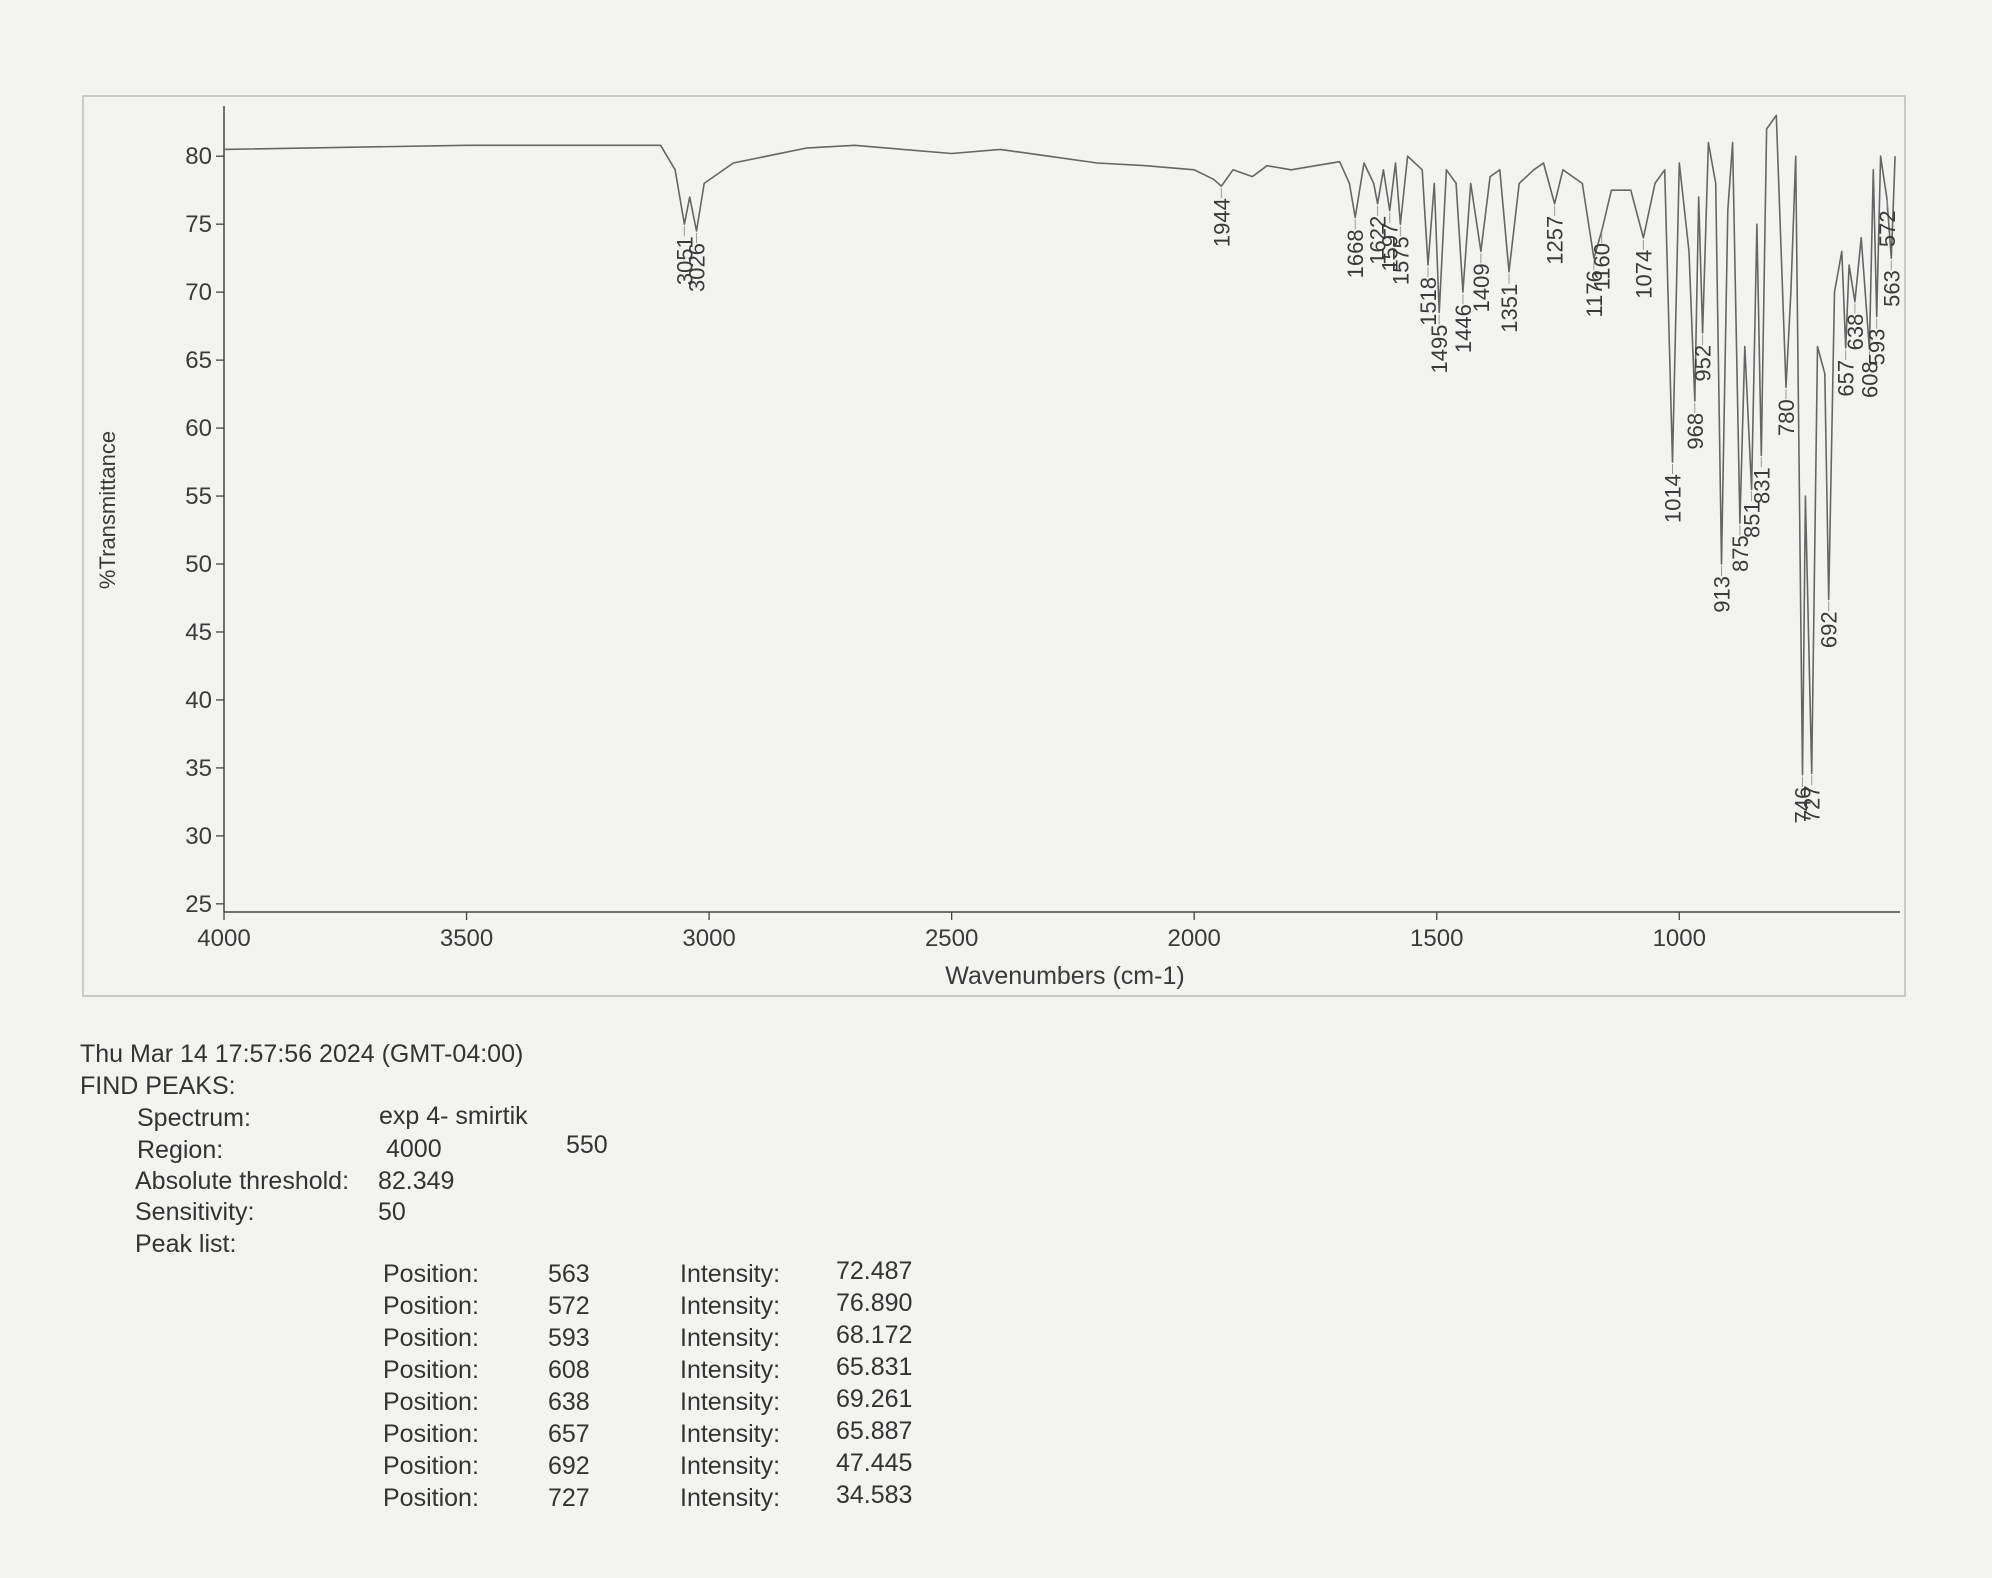 The image size is (1992, 1578). Describe the element at coordinates (198, 224) in the screenshot. I see `y-tick-label: 75` at that location.